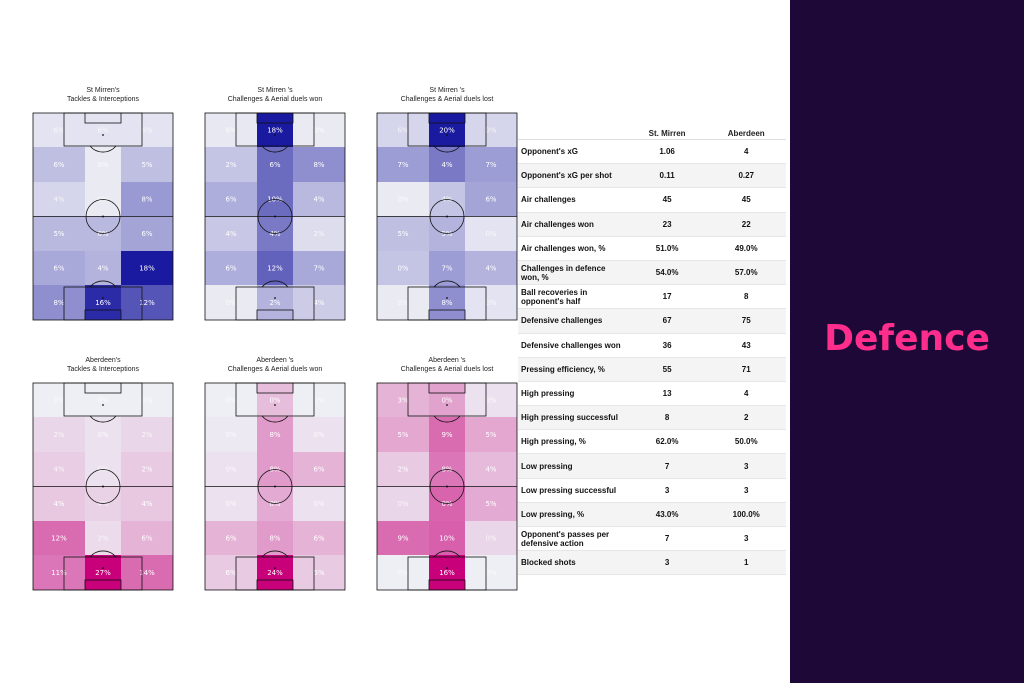  What do you see at coordinates (652, 539) in the screenshot?
I see `table-row: Opponent's passes per defensive action 7 3` at bounding box center [652, 539].